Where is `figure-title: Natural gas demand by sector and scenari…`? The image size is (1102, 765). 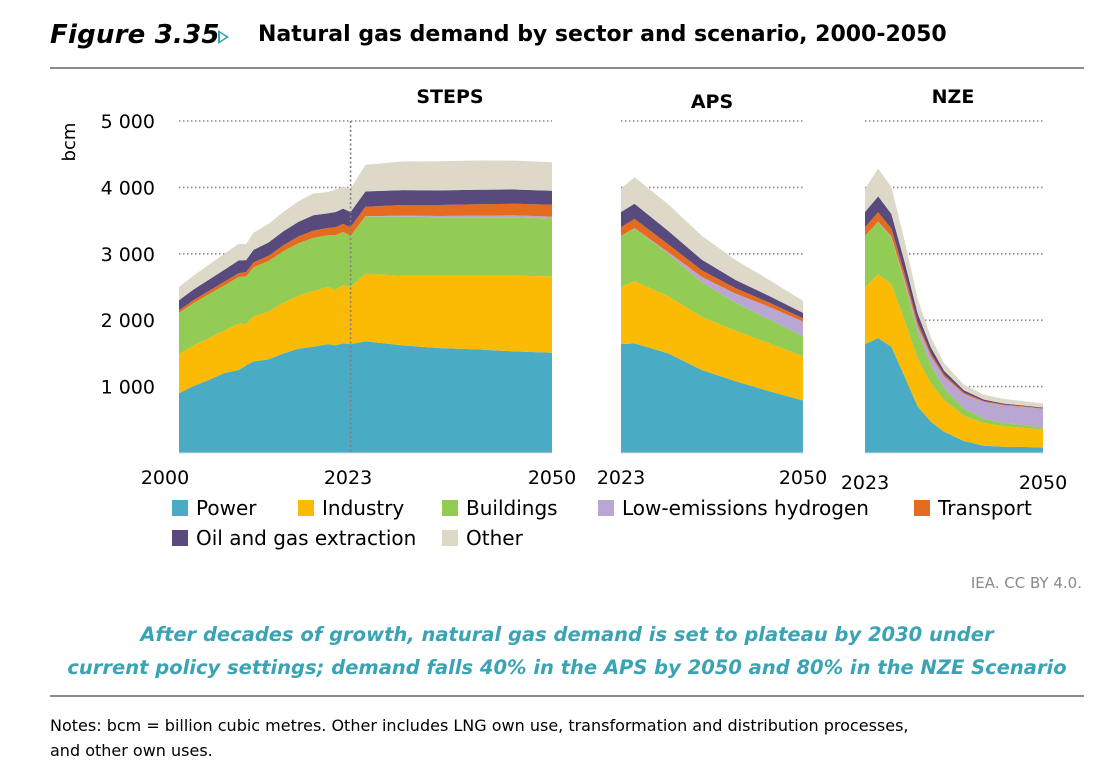
figure-title: Natural gas demand by sector and scenari… is located at coordinates (602, 34).